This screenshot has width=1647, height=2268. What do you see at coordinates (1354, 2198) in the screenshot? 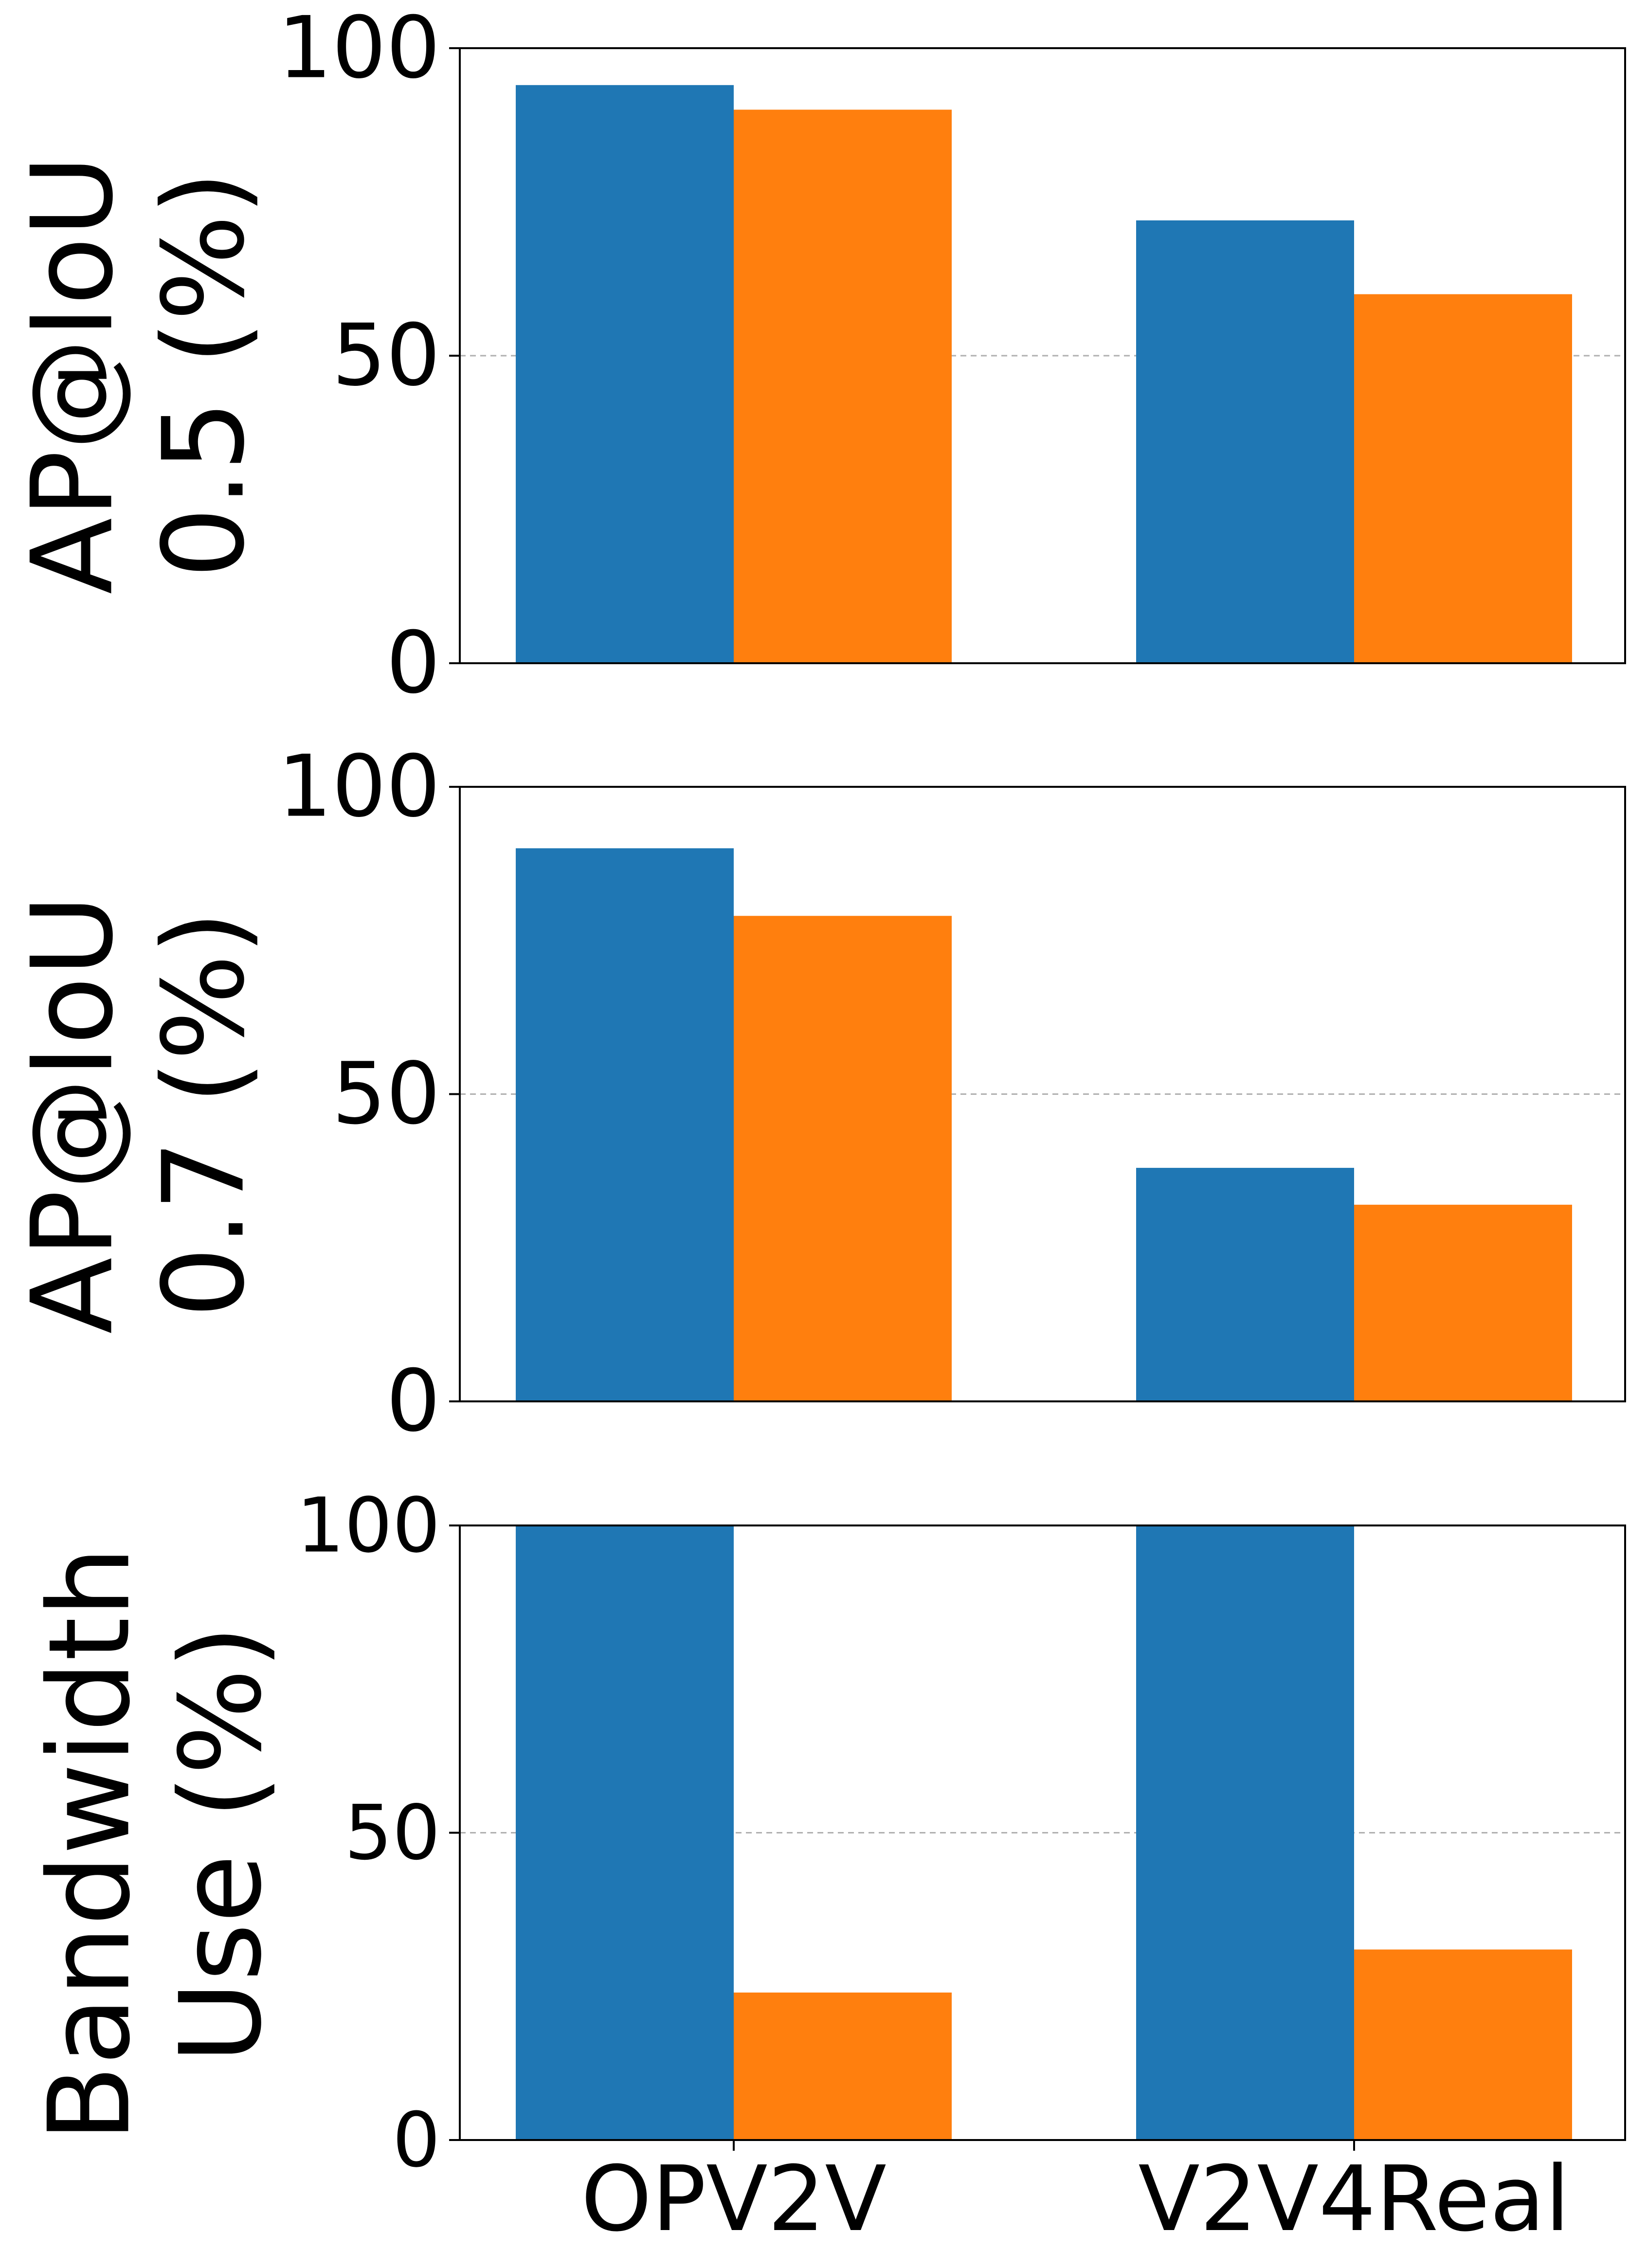
I see `x-tick-label-v2v4real: V2V4Real` at bounding box center [1354, 2198].